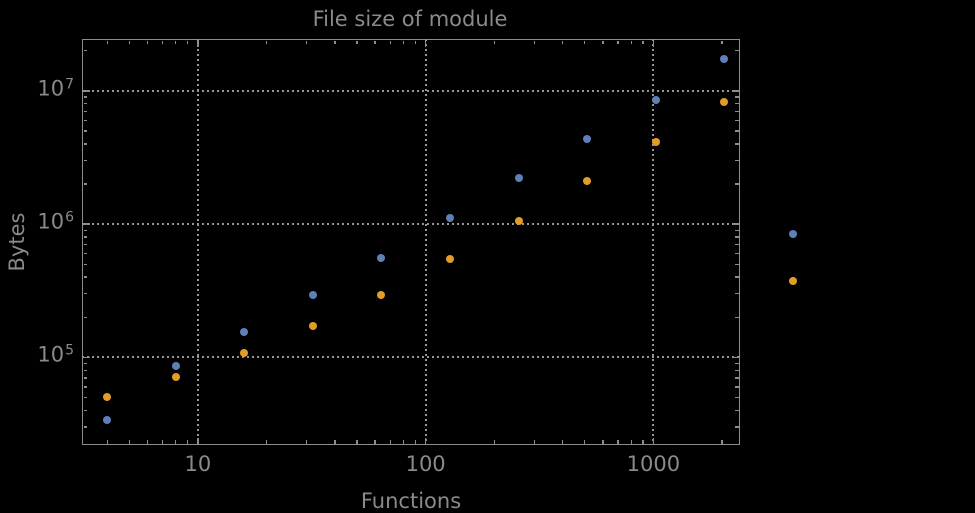  Describe the element at coordinates (55, 87) in the screenshot. I see `y-tick-label: 107` at that location.